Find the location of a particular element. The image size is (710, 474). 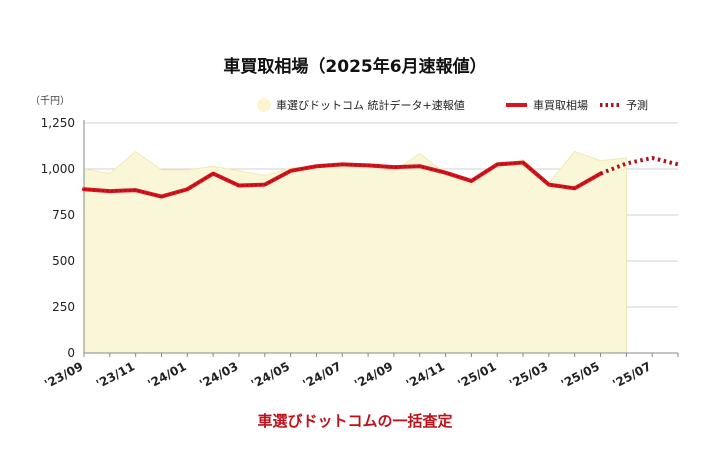

x-tick-label: '24/03 is located at coordinates (218, 375).